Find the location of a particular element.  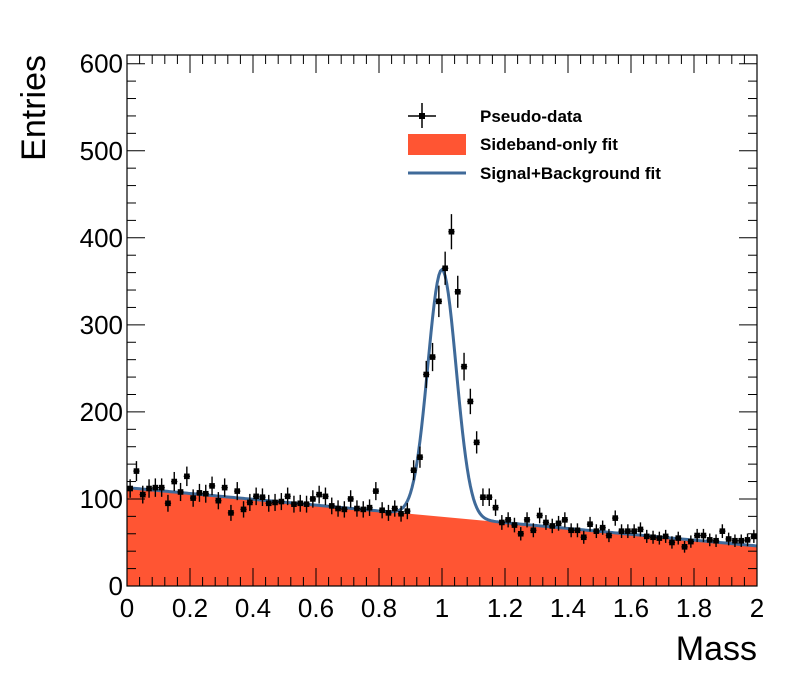

y-axis-label: Entries is located at coordinates (34, 108).